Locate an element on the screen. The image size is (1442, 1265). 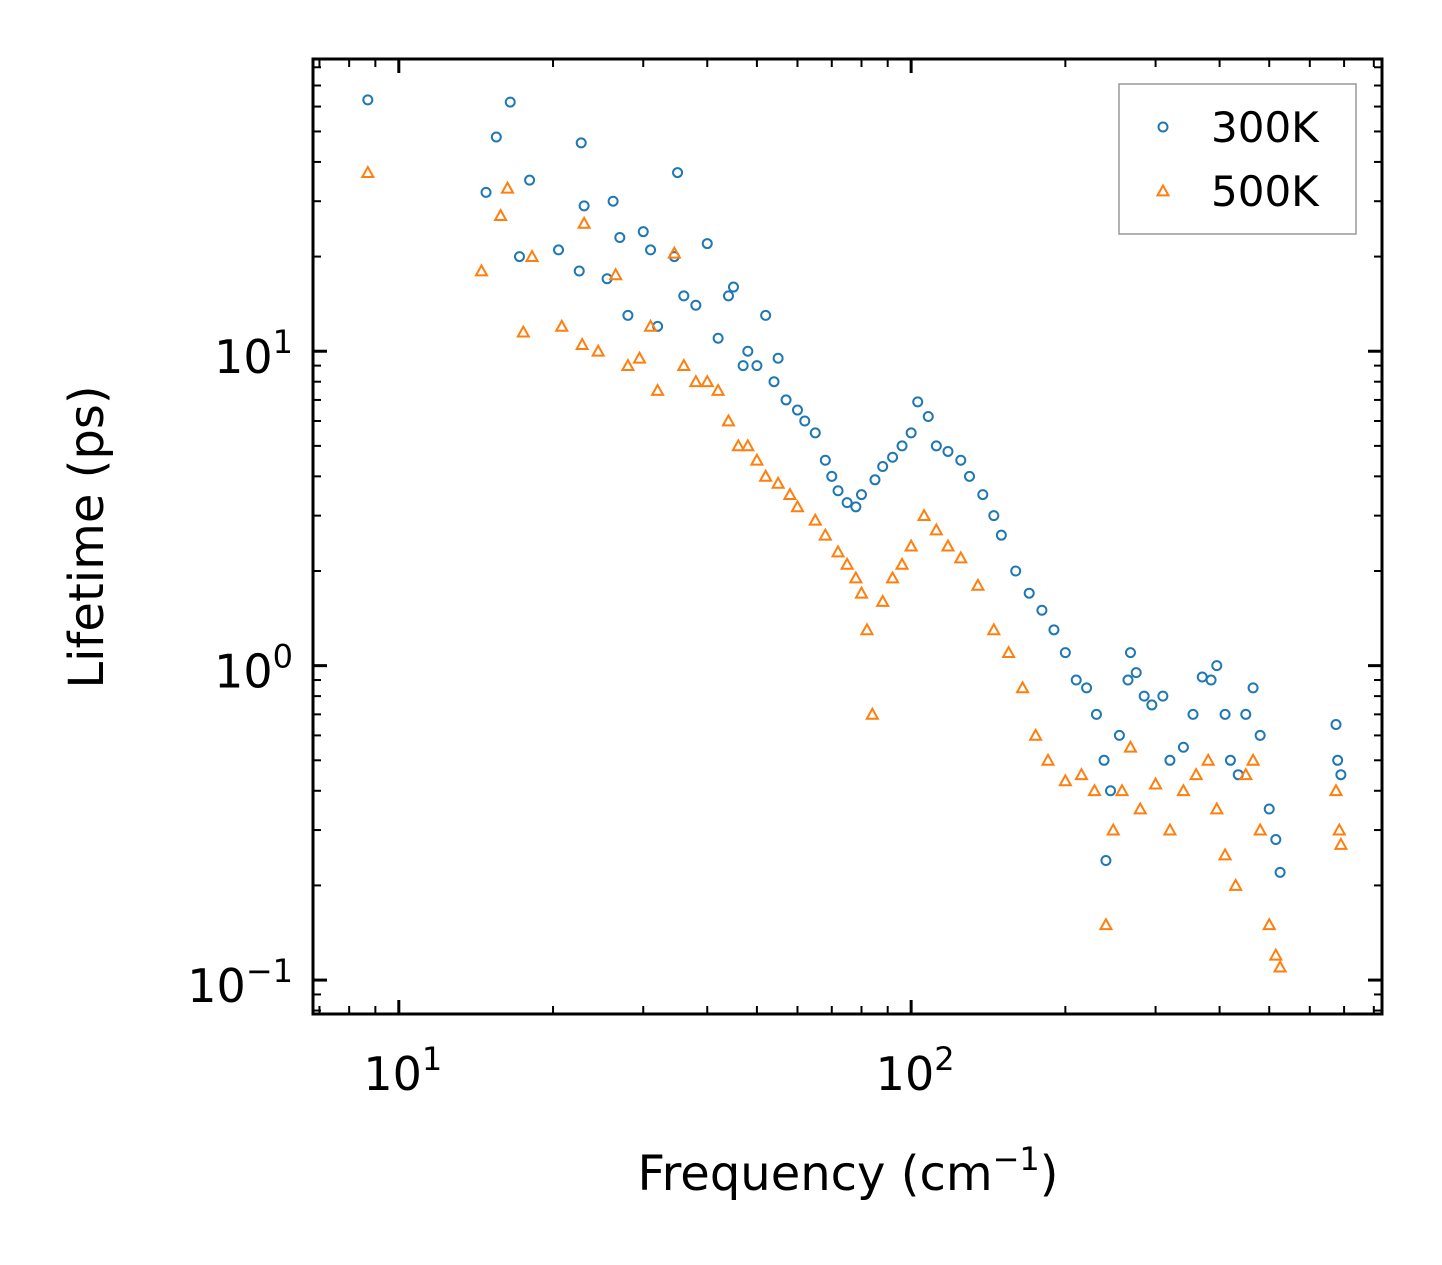
x-axis-label: Frequency (cm−1) is located at coordinates (847, 1171).